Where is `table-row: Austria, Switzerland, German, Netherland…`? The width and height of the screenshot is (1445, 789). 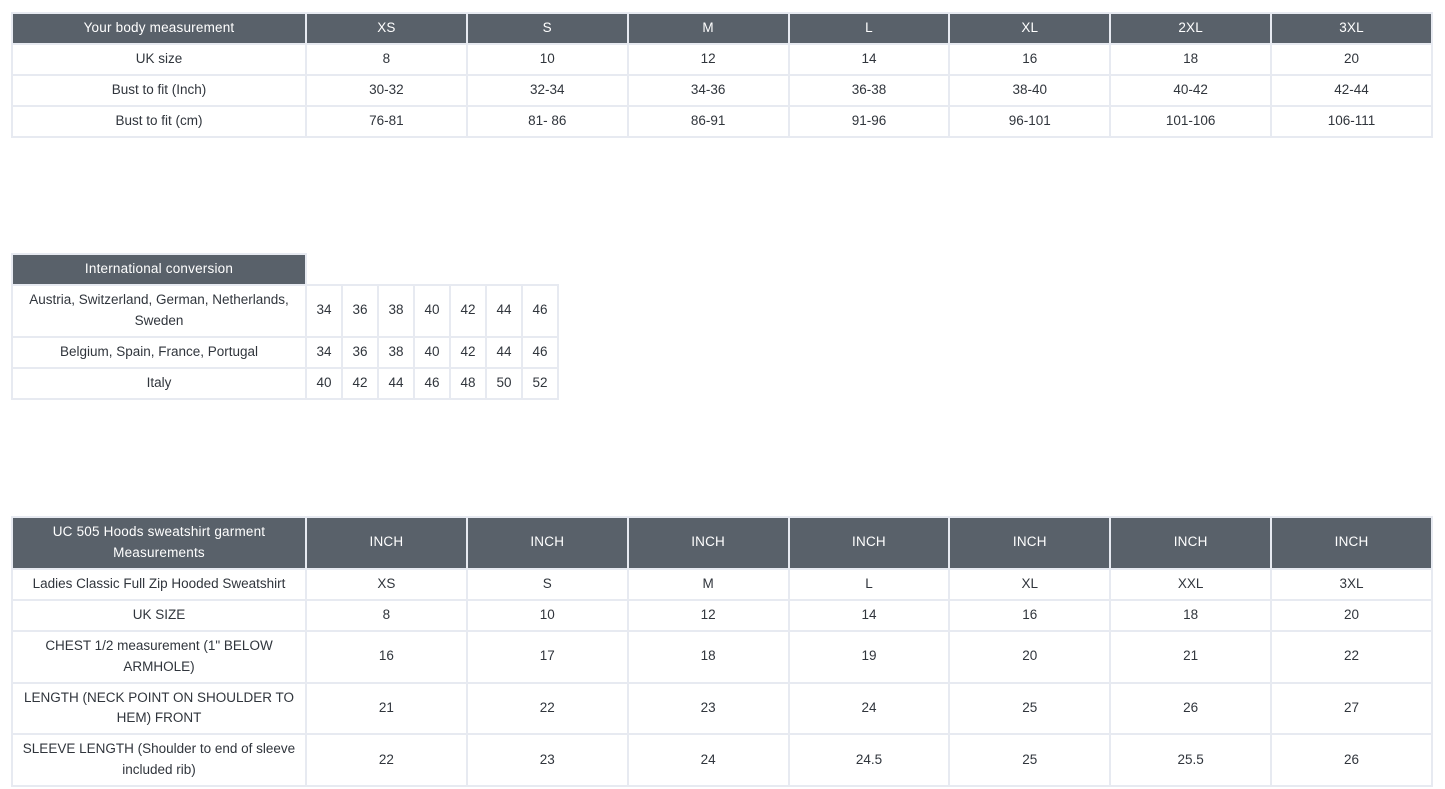
table-row: Austria, Switzerland, German, Netherland… is located at coordinates (285, 311).